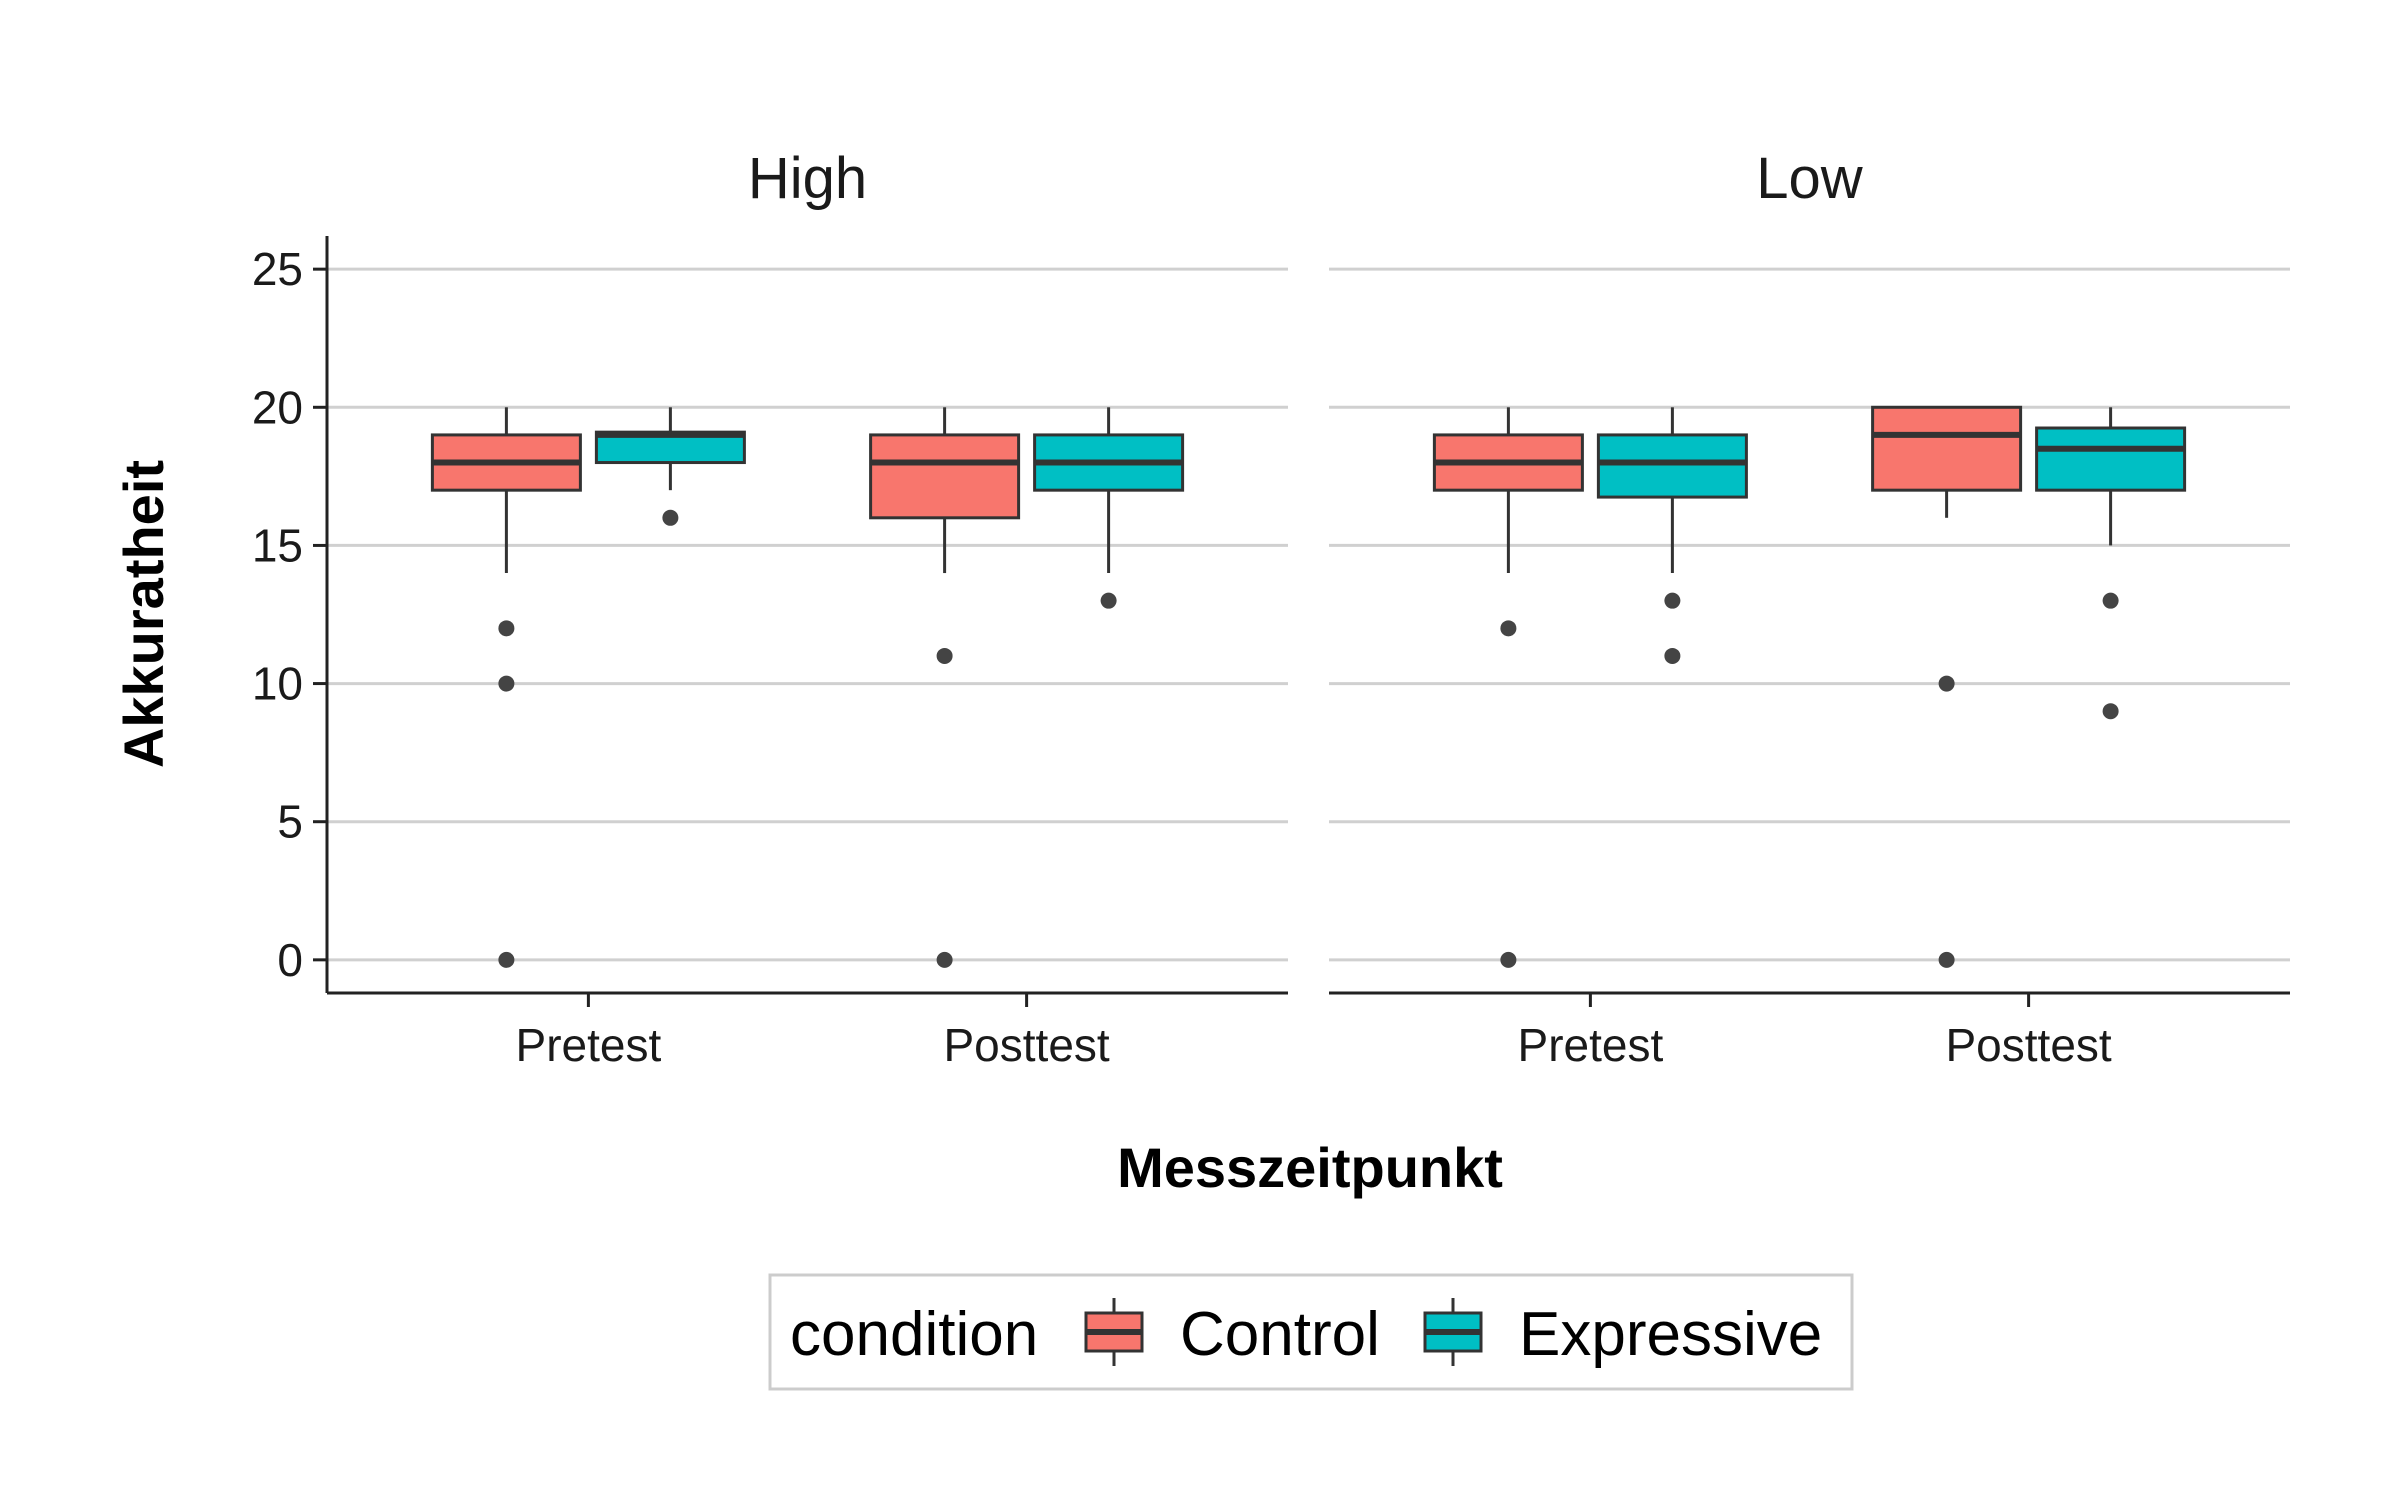 The image size is (2400, 1500). I want to click on y-axis-title: Akkuratheit, so click(143, 614).